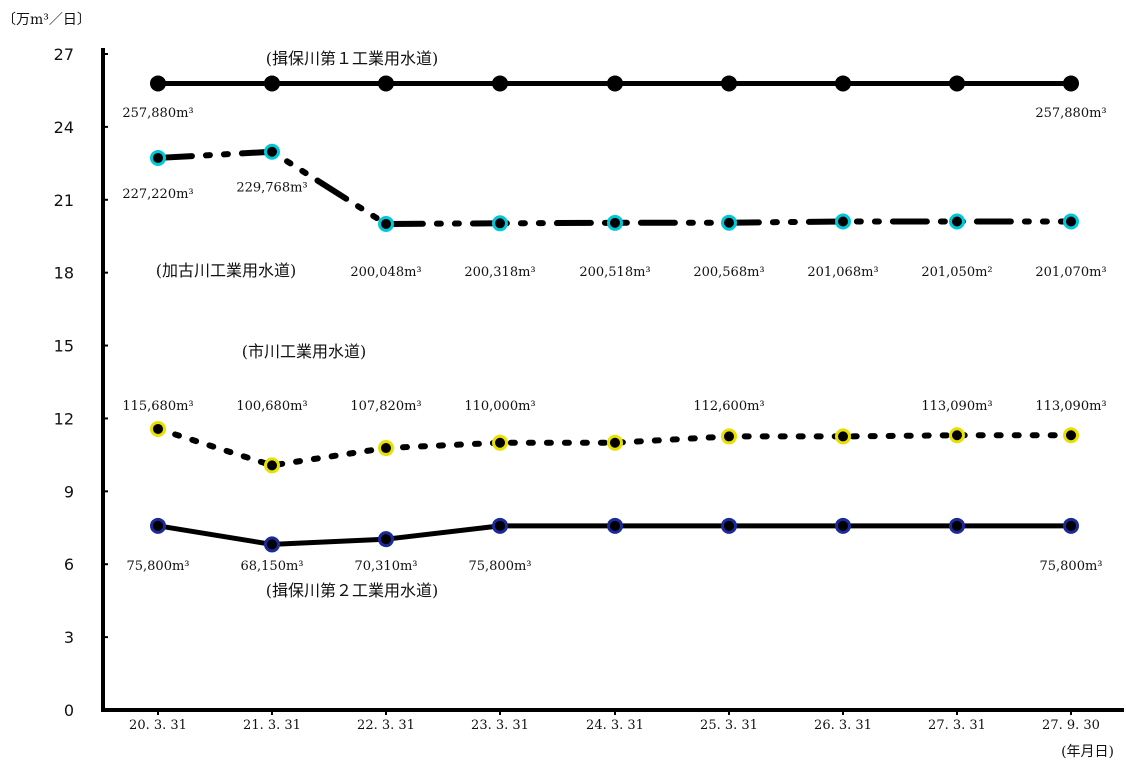 This screenshot has width=1126, height=762. I want to click on x-tick-label: 25. 3. 31, so click(729, 725).